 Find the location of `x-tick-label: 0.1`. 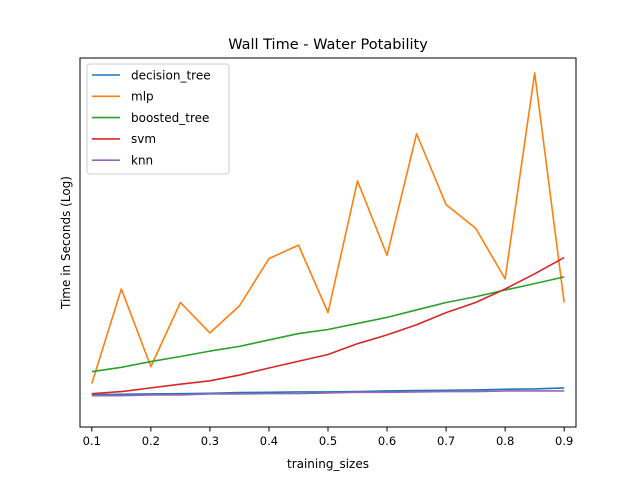

x-tick-label: 0.1 is located at coordinates (92, 441).